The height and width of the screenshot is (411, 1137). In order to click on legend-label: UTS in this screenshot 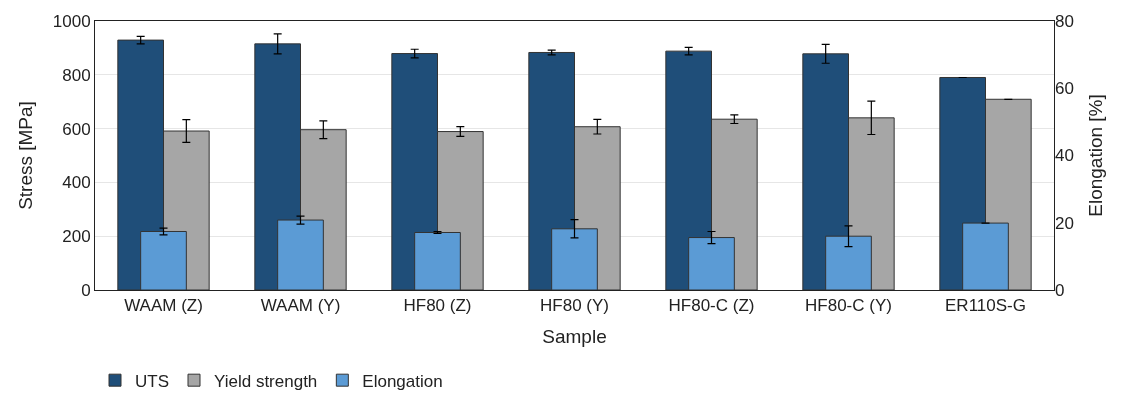, I will do `click(152, 381)`.